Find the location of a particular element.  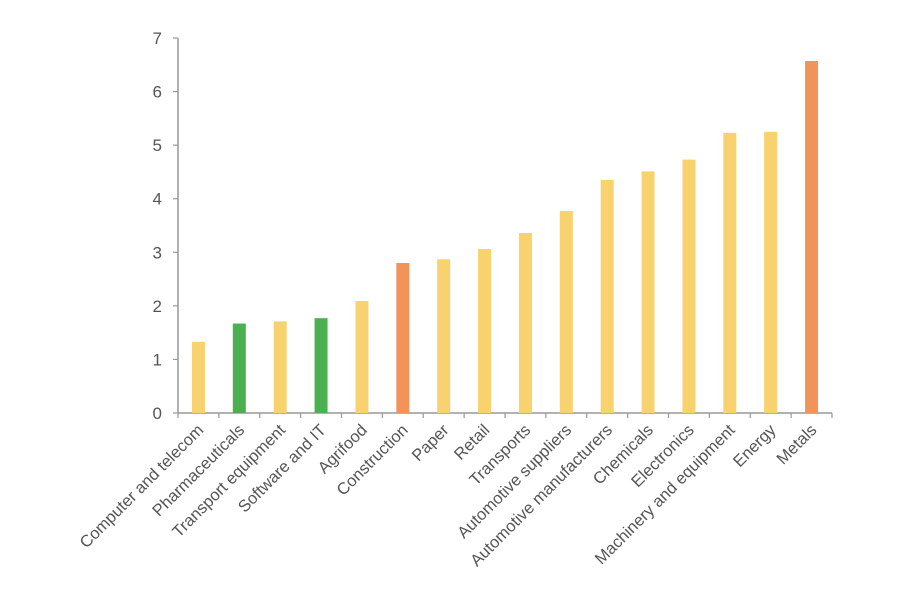

y-tick-label: 3 is located at coordinates (157, 252).